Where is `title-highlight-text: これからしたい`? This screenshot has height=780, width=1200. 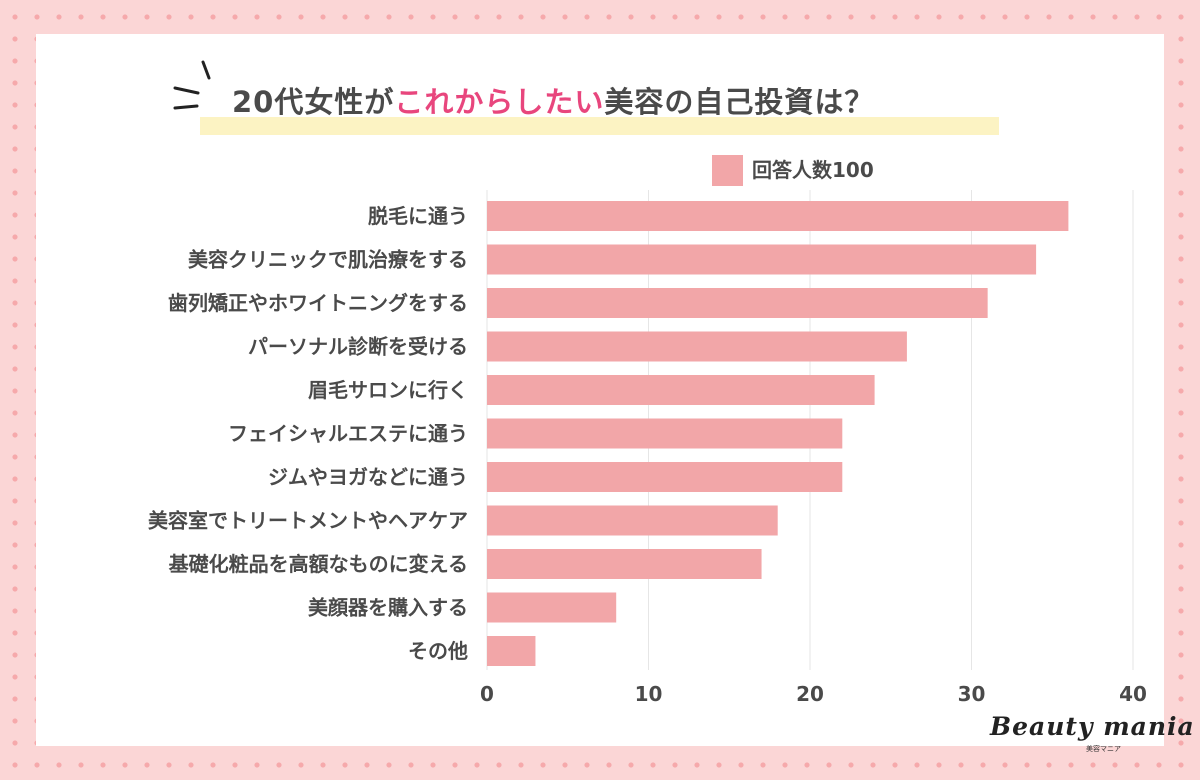 title-highlight-text: これからしたい is located at coordinates (499, 102).